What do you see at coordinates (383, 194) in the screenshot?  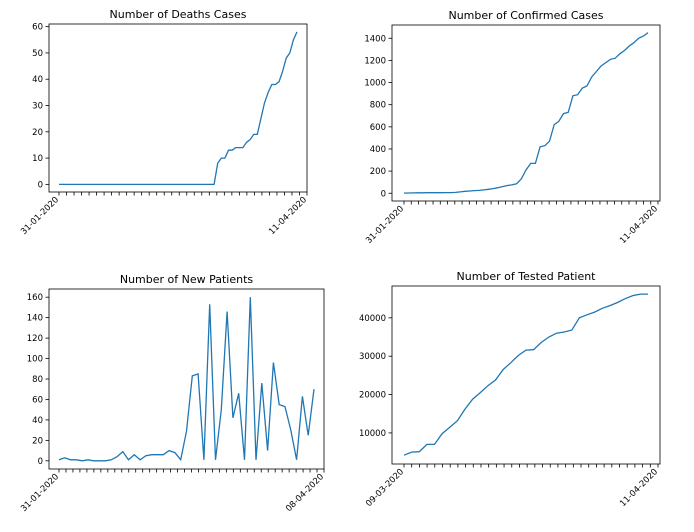 I see `confirmed-y-tick-label: 0` at bounding box center [383, 194].